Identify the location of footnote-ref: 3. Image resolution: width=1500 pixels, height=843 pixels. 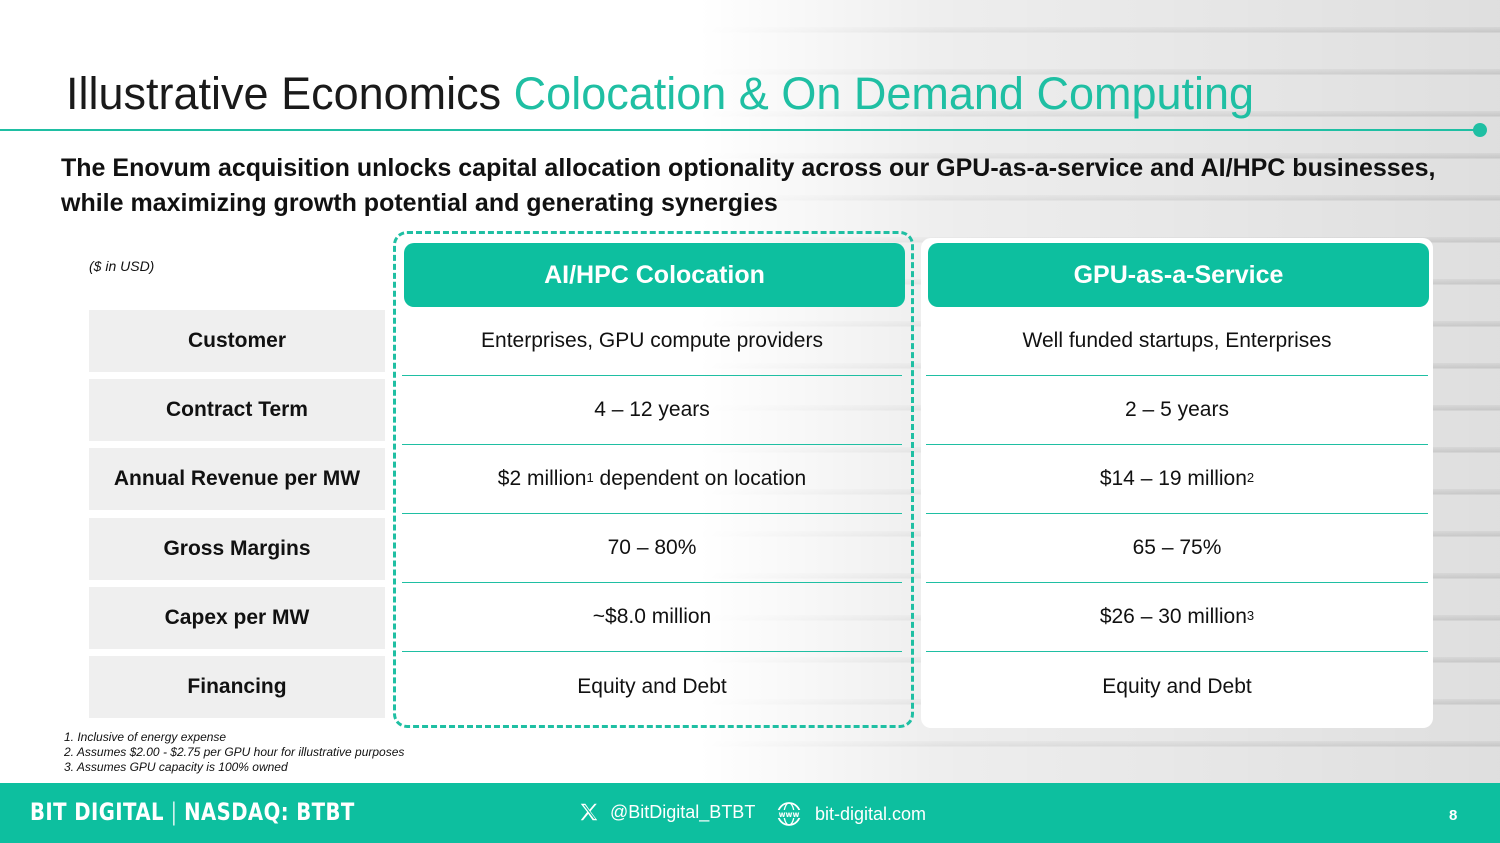
(1250, 615).